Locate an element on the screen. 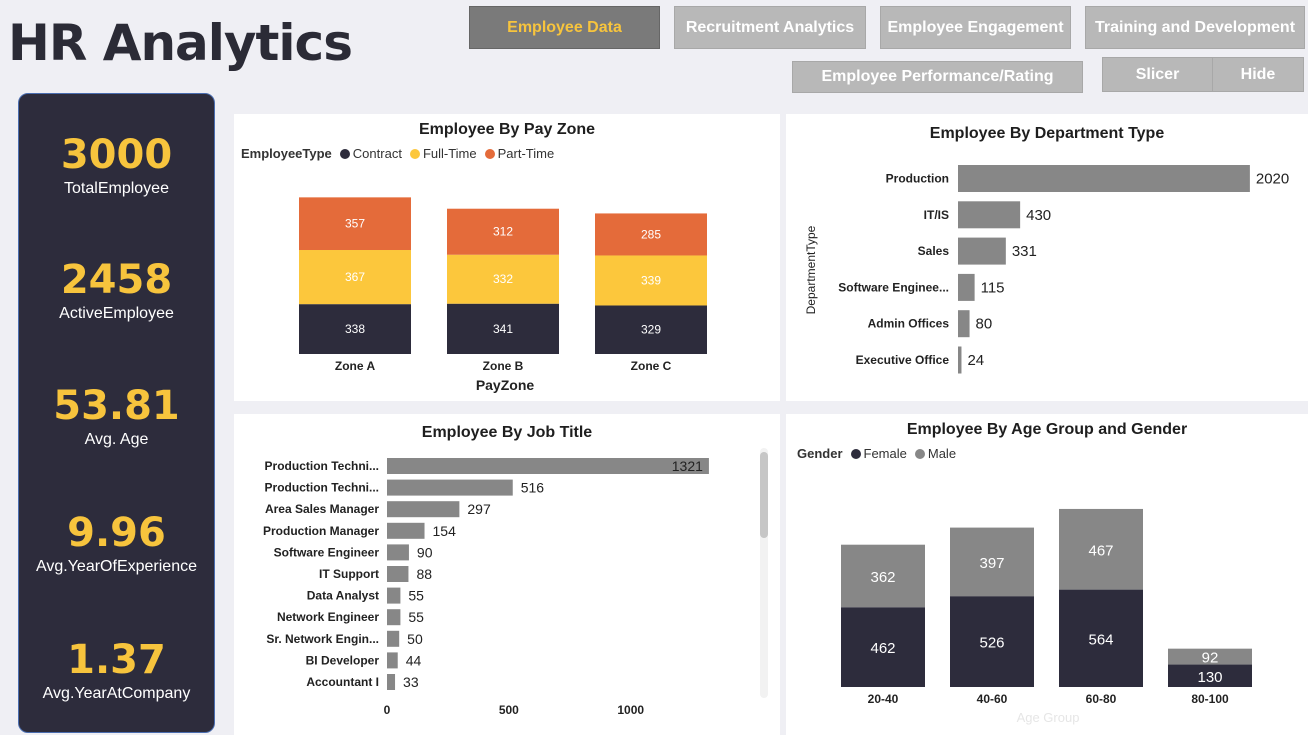 Image resolution: width=1308 pixels, height=735 pixels. y-tick-label: Production is located at coordinates (917, 179).